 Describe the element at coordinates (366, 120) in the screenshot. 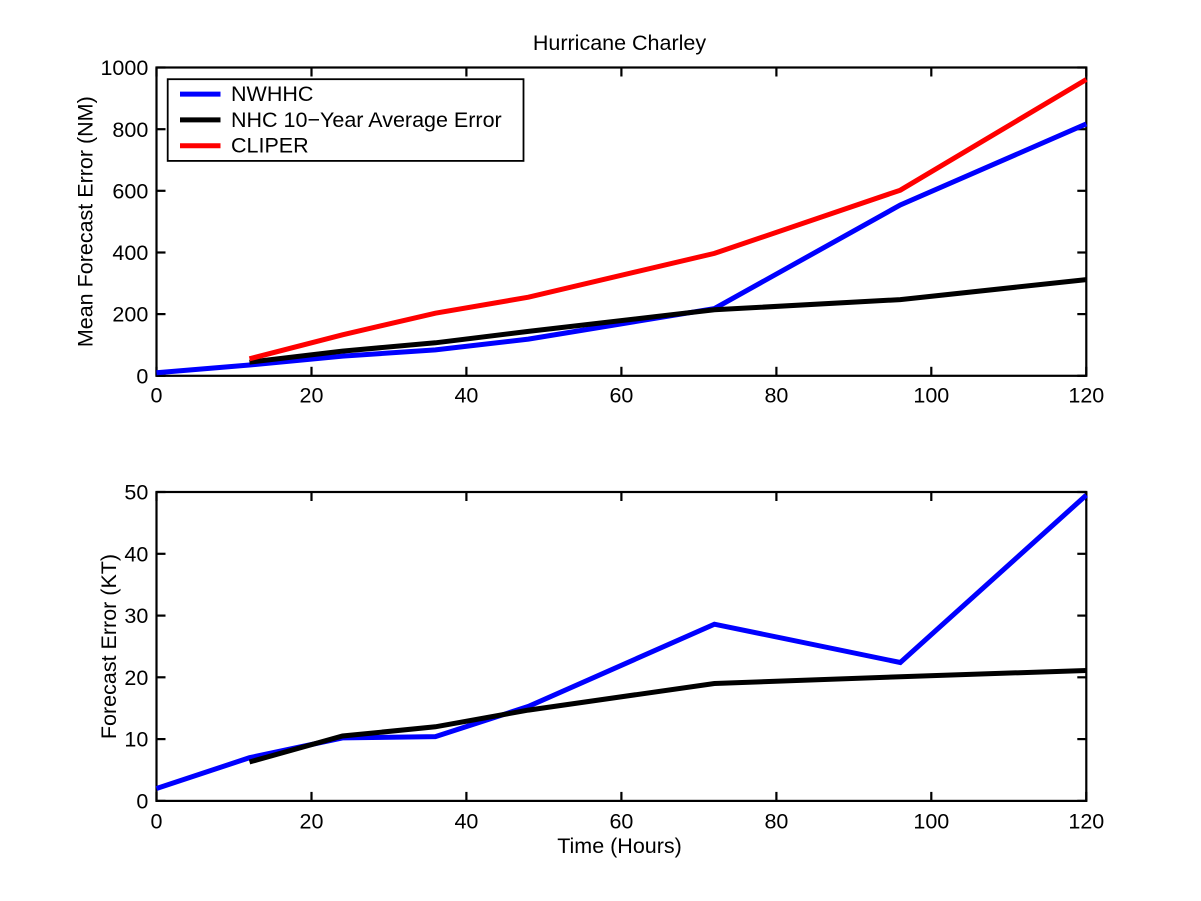

I see `svg-text: NHC 10−Year Average Error` at that location.